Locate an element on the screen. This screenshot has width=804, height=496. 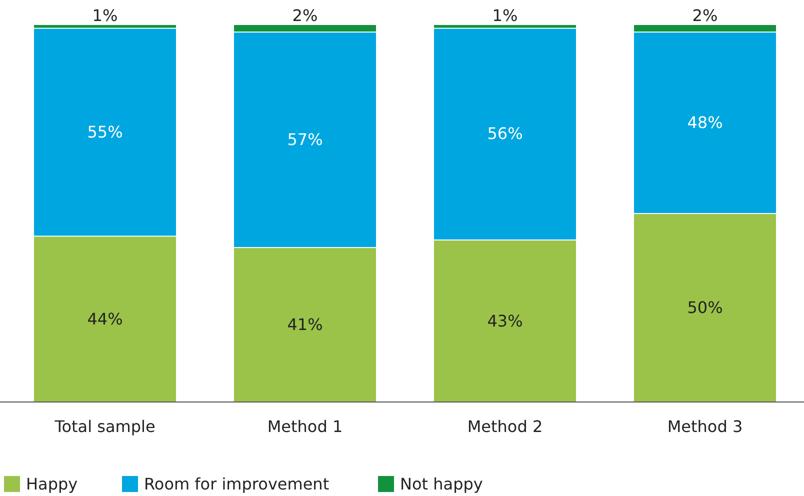
data-label: 44% is located at coordinates (105, 318).